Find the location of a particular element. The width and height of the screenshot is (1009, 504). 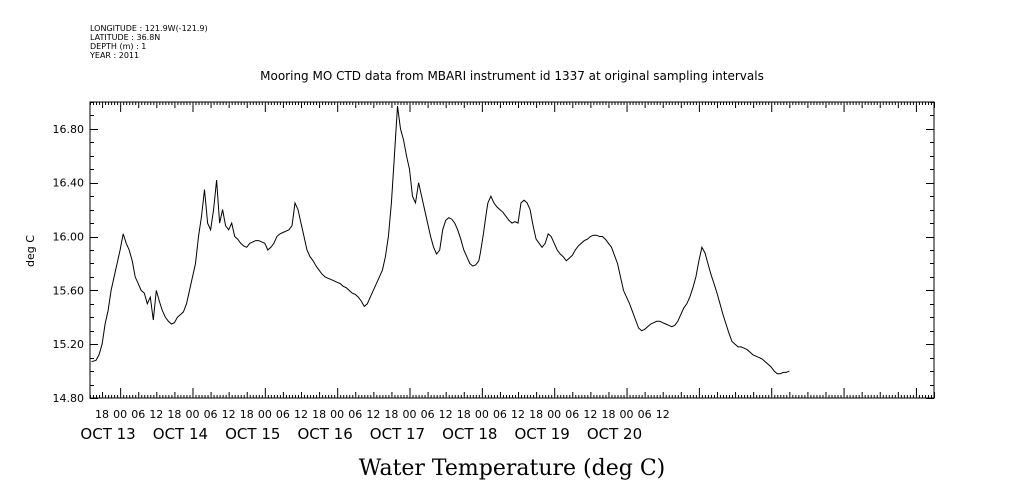

y-tick-label: 16.80 is located at coordinates (69, 129).